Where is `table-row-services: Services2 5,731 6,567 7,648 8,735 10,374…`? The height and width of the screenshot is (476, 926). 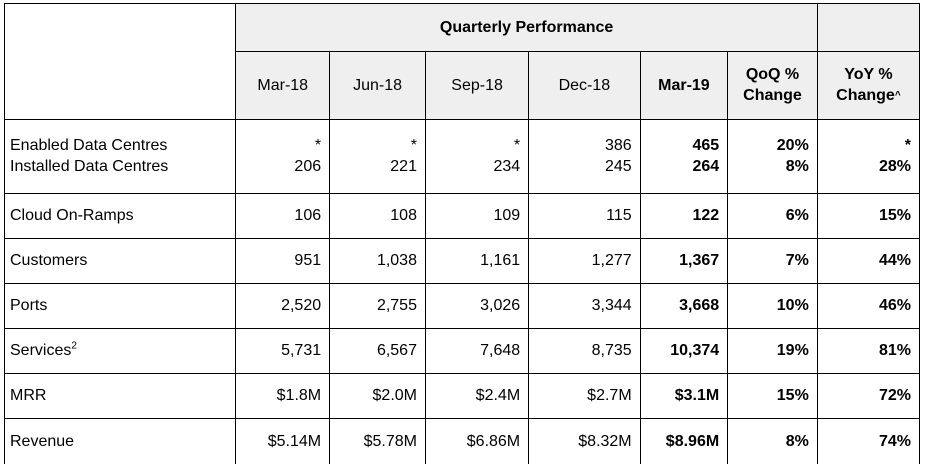
table-row-services: Services2 5,731 6,567 7,648 8,735 10,374… is located at coordinates (462, 351).